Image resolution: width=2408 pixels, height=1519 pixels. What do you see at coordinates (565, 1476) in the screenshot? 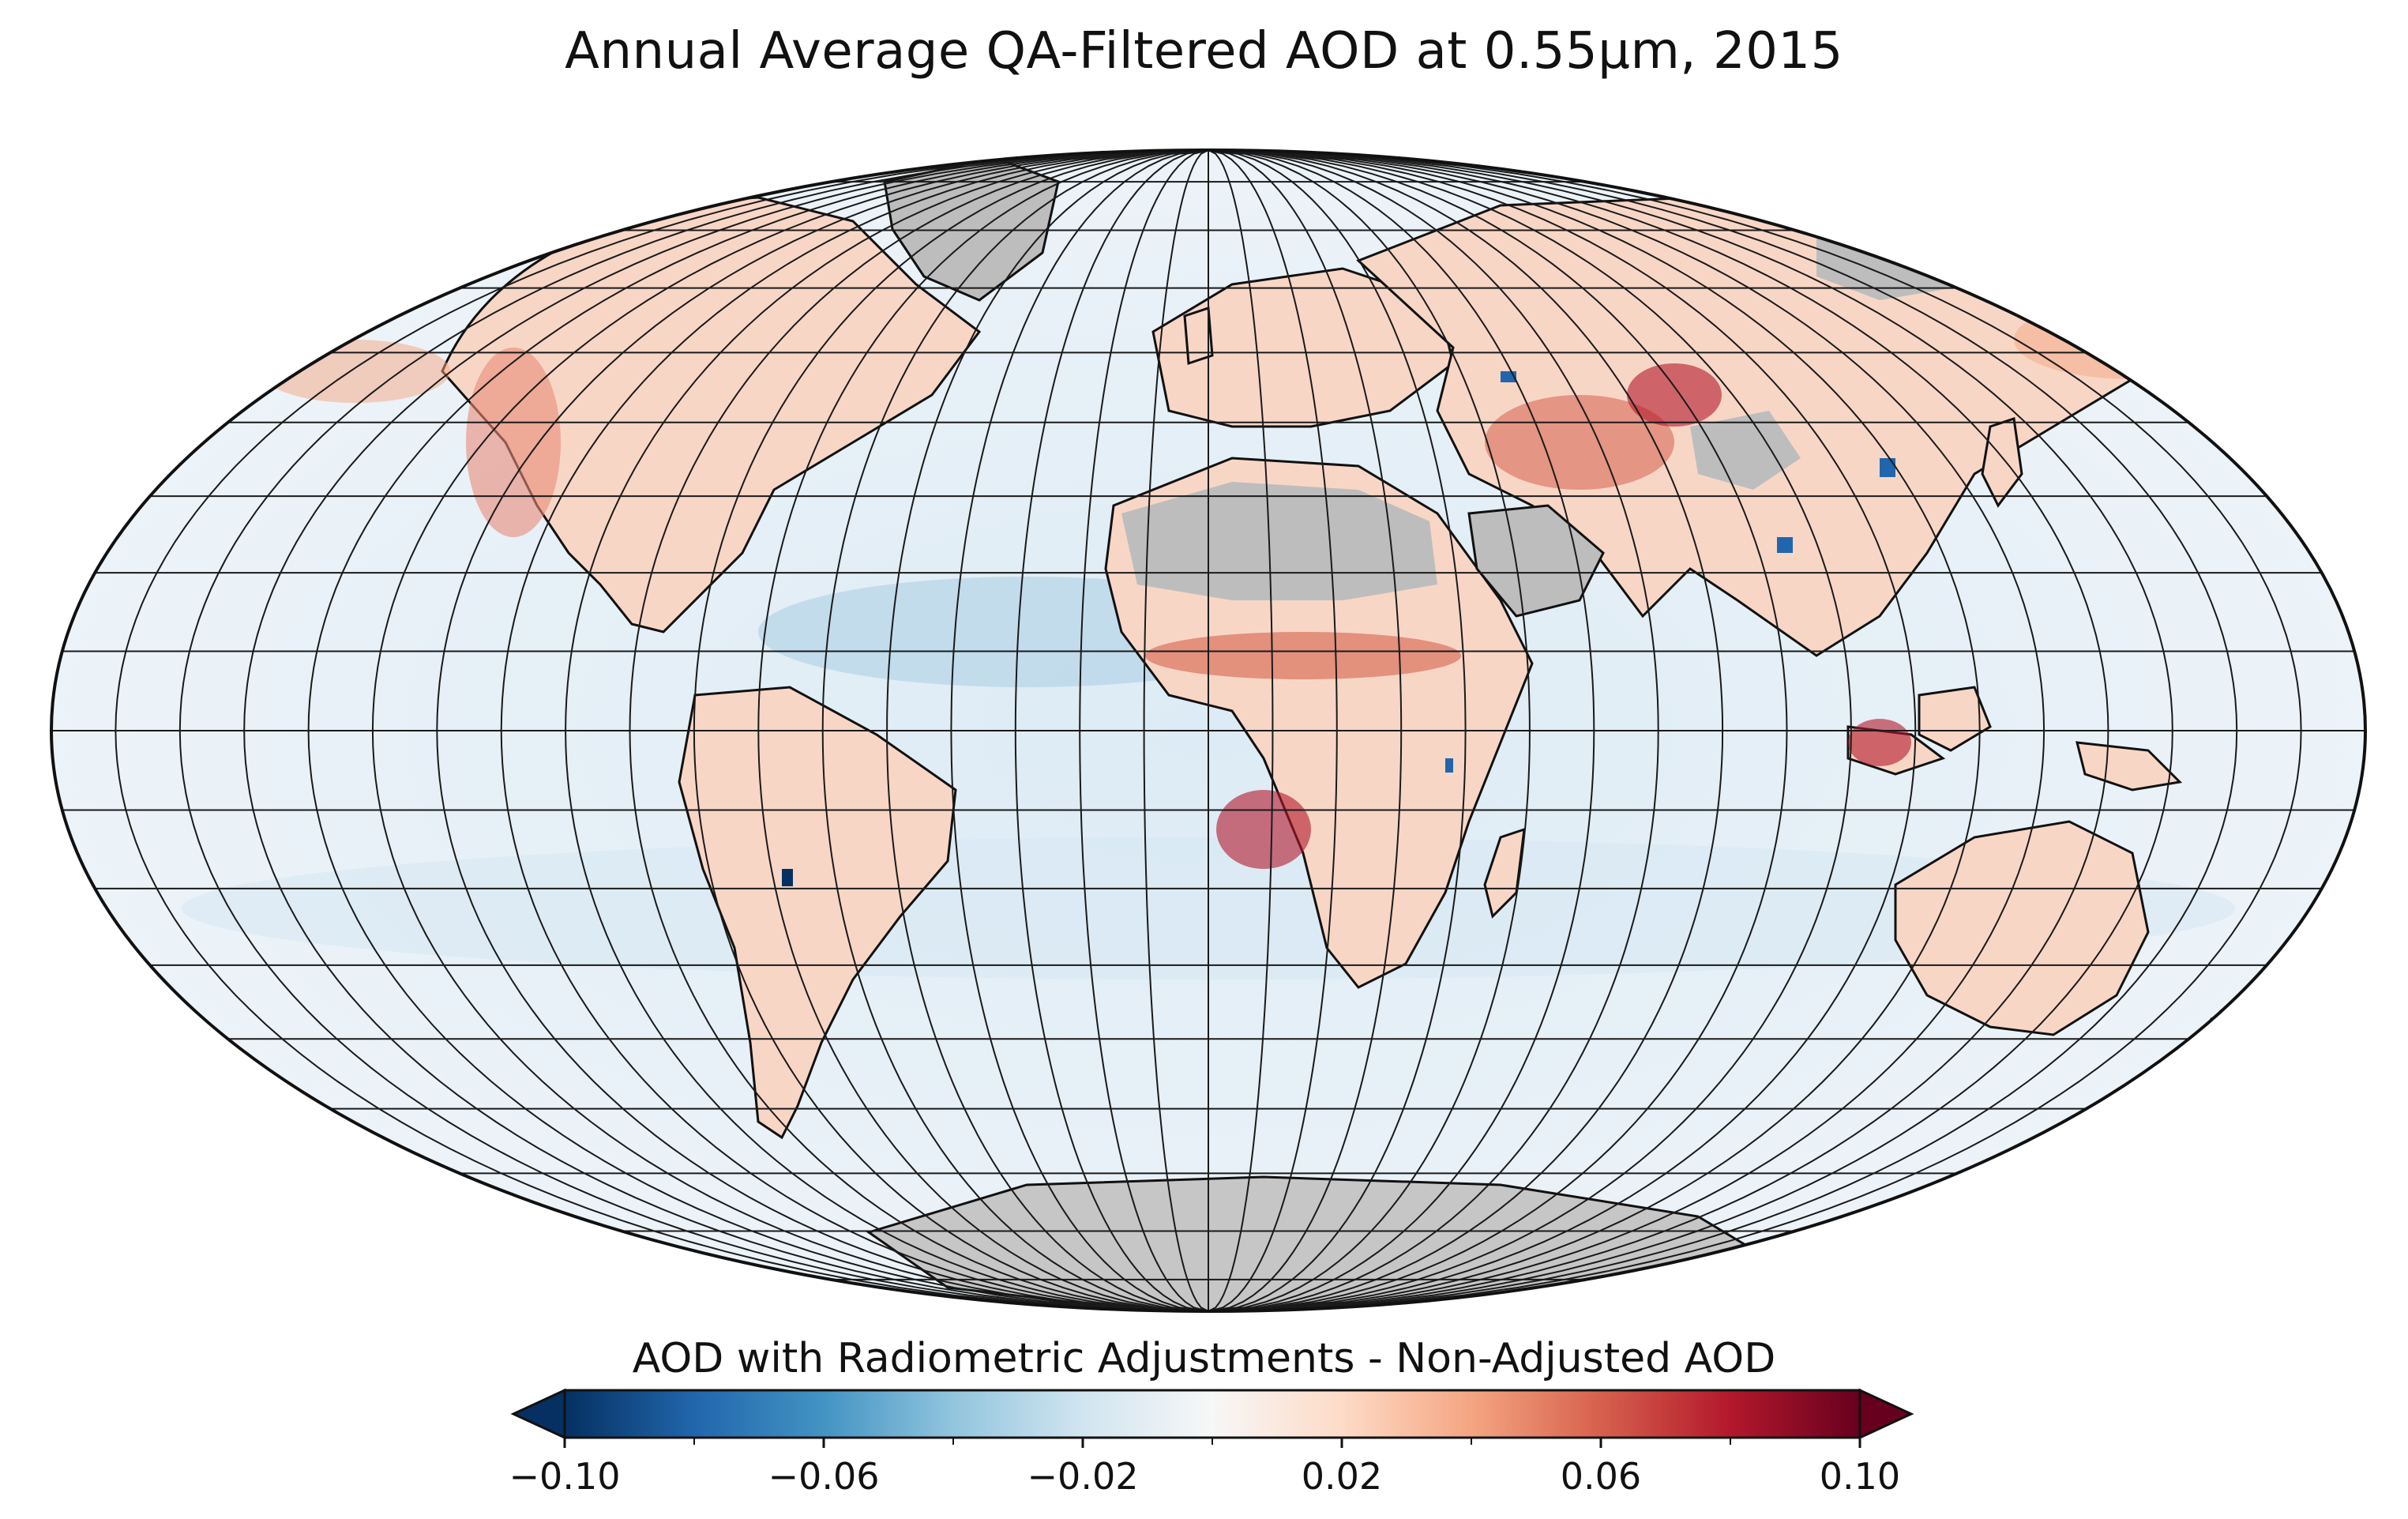
I see `colorbar-tick-label: −0.10` at bounding box center [565, 1476].